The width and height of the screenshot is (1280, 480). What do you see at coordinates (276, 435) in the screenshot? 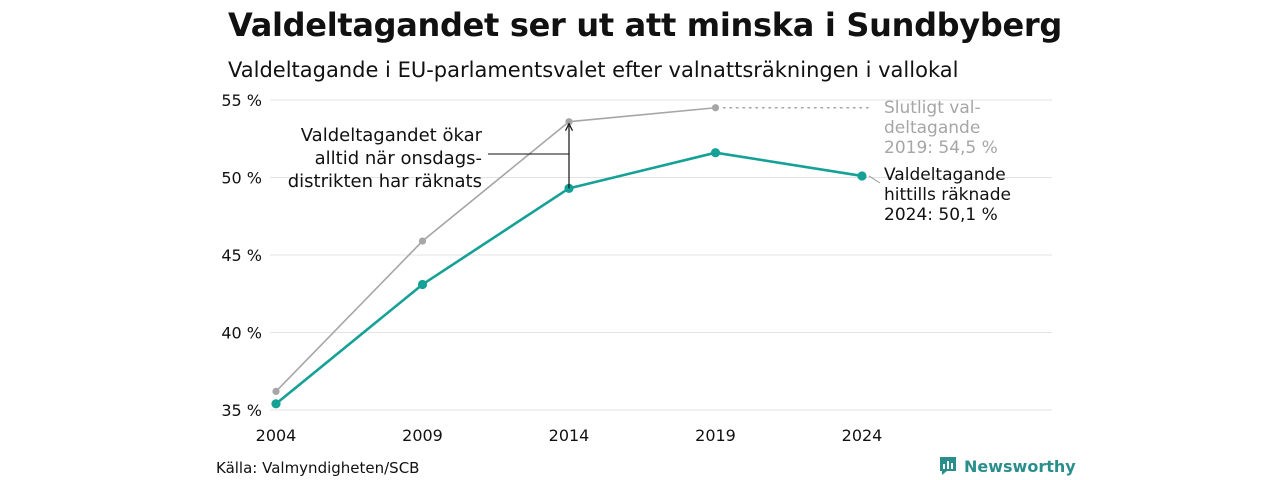
I see `x-tick-label: 2004` at bounding box center [276, 435].